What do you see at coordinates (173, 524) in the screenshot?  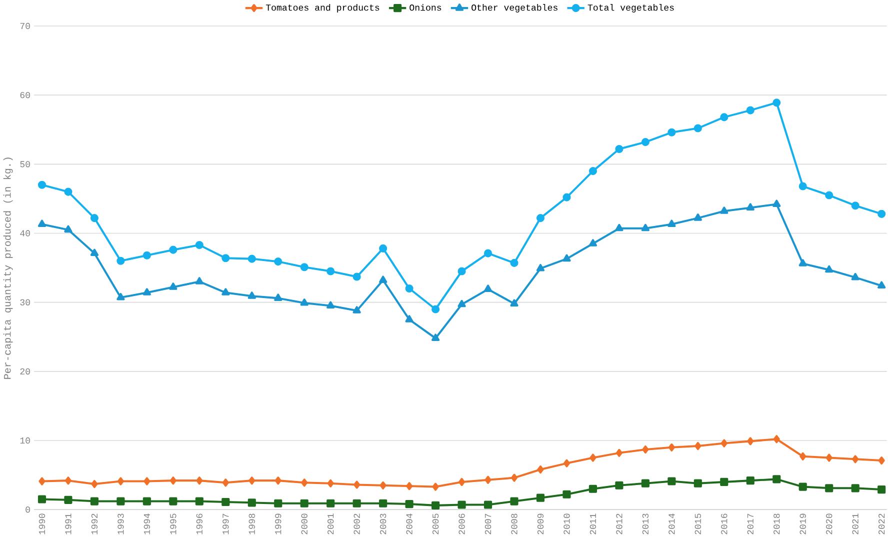 I see `x-tick-label: 1995` at bounding box center [173, 524].